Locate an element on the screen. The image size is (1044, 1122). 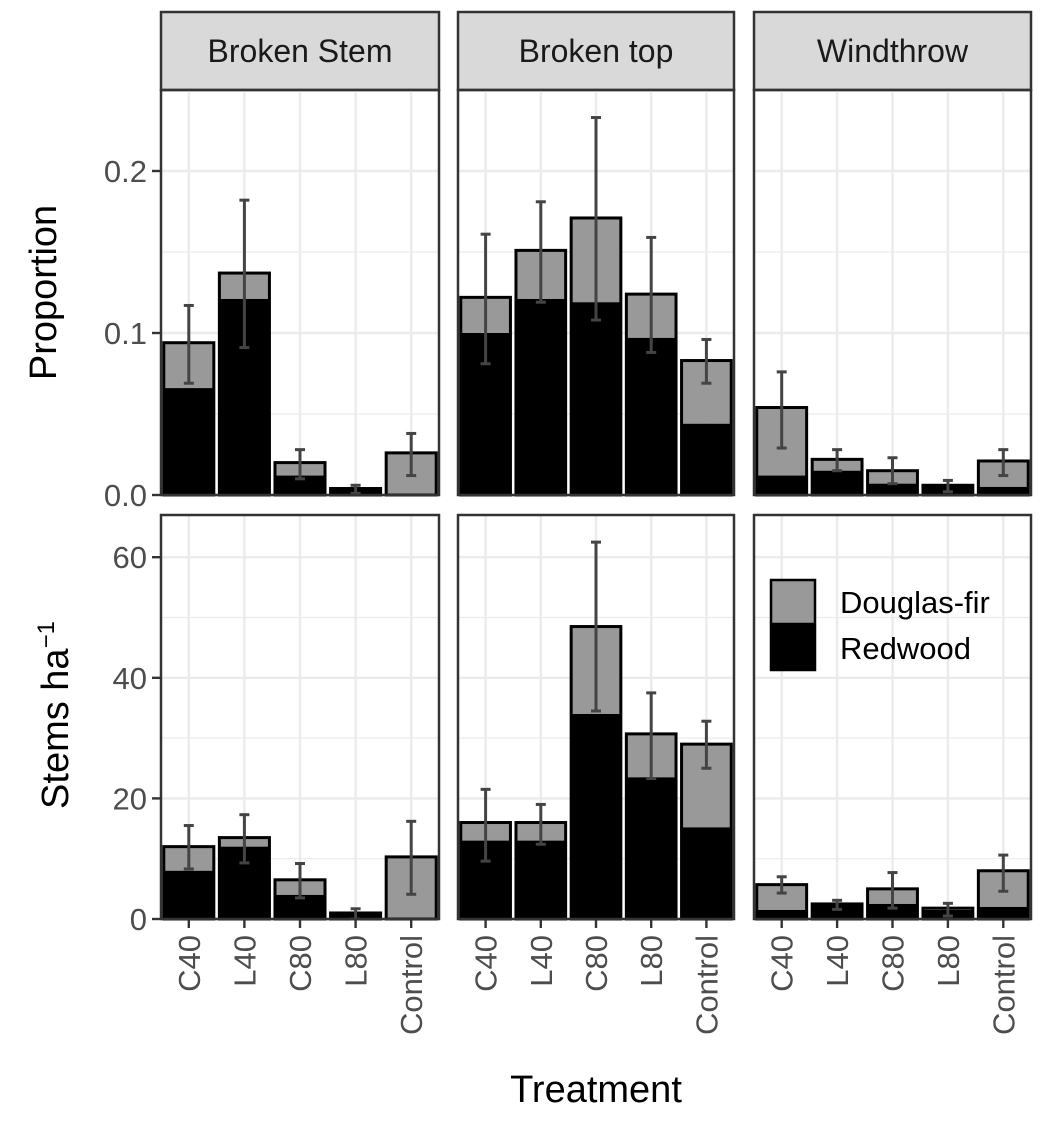
y-tick-label: 60 is located at coordinates (130, 557).